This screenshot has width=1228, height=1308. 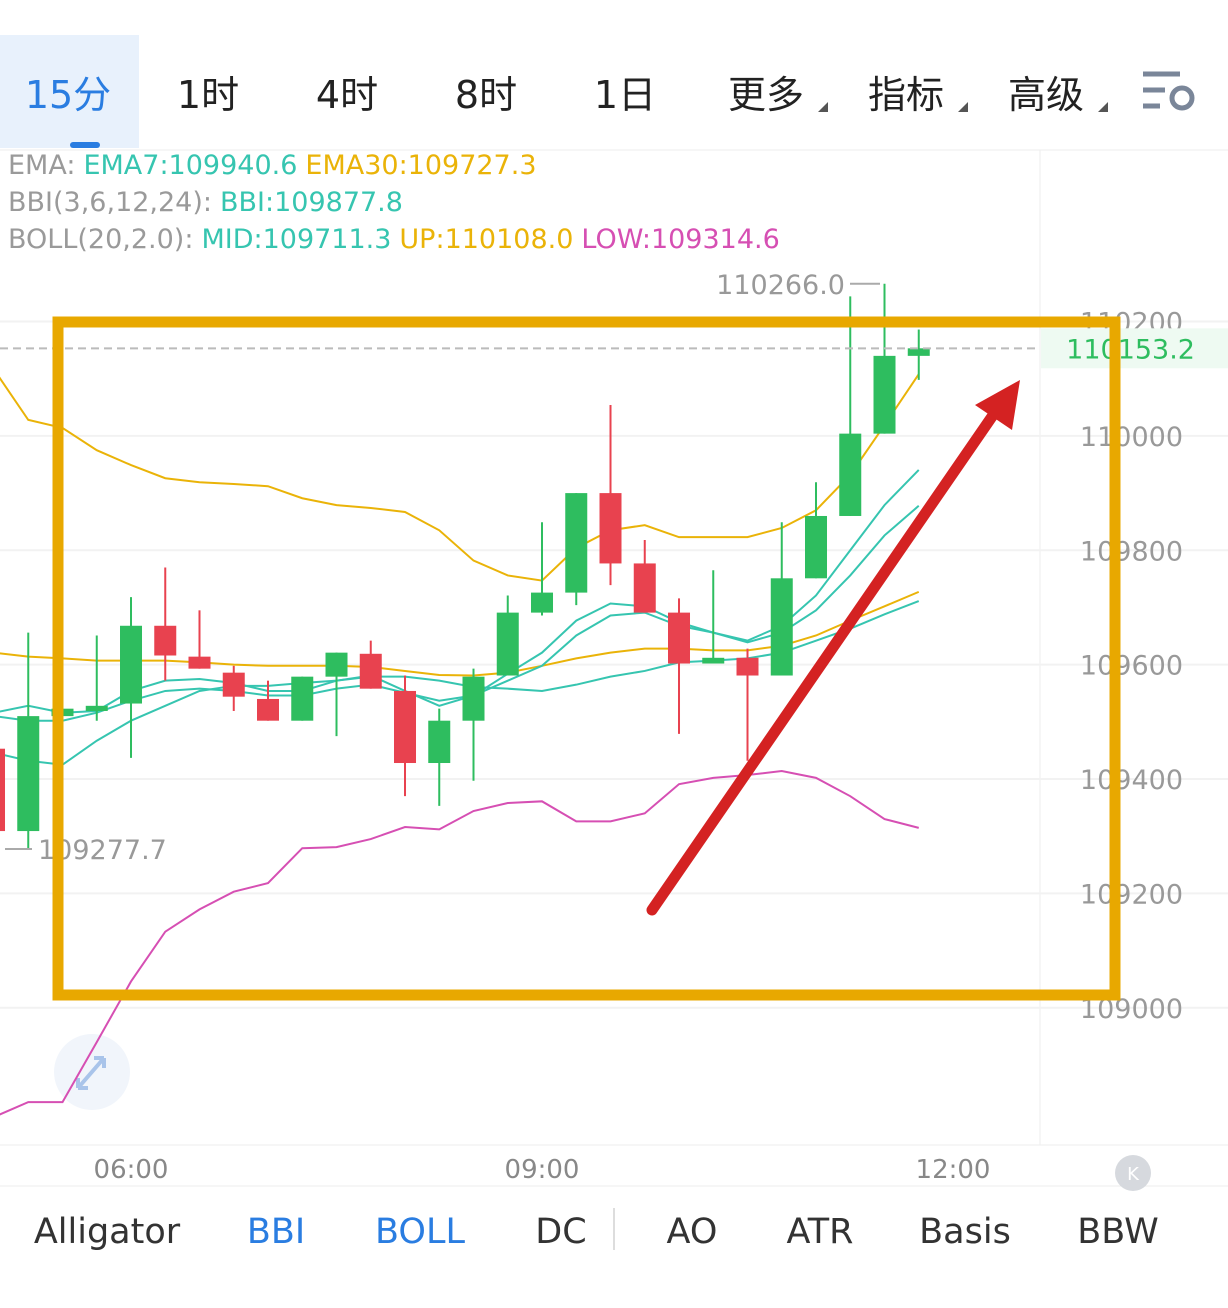 What do you see at coordinates (91, 1073) in the screenshot?
I see `expand-icon` at bounding box center [91, 1073].